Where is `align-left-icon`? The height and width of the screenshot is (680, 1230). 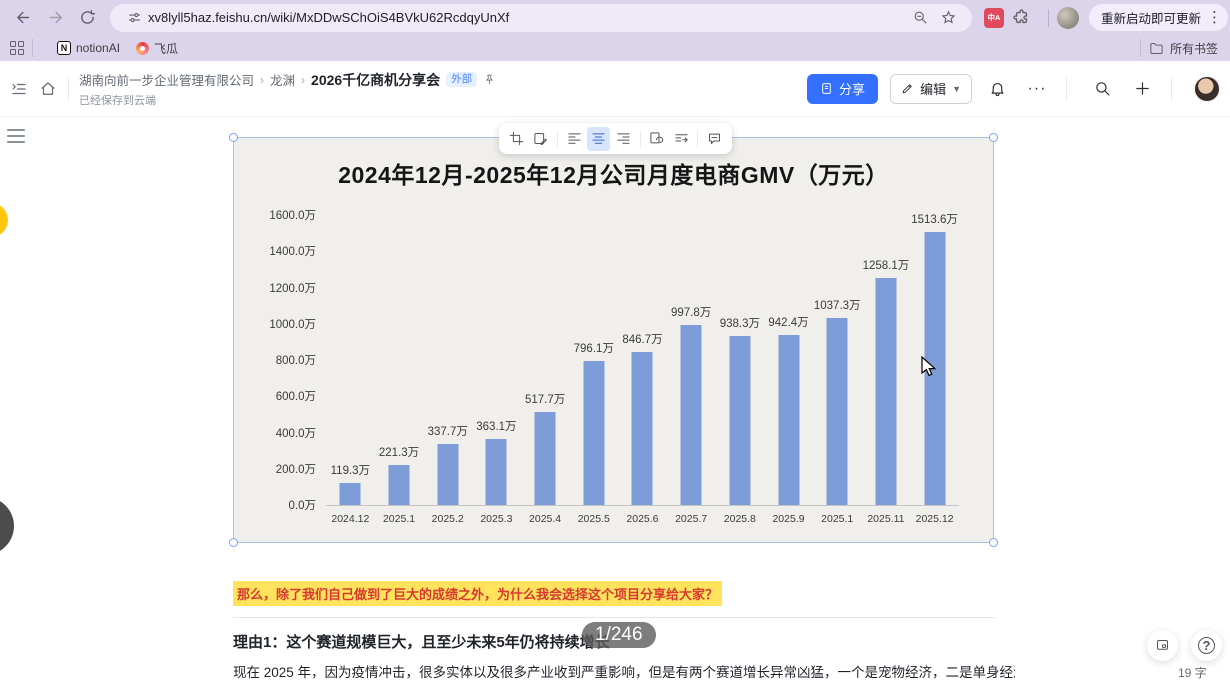 align-left-icon is located at coordinates (574, 139).